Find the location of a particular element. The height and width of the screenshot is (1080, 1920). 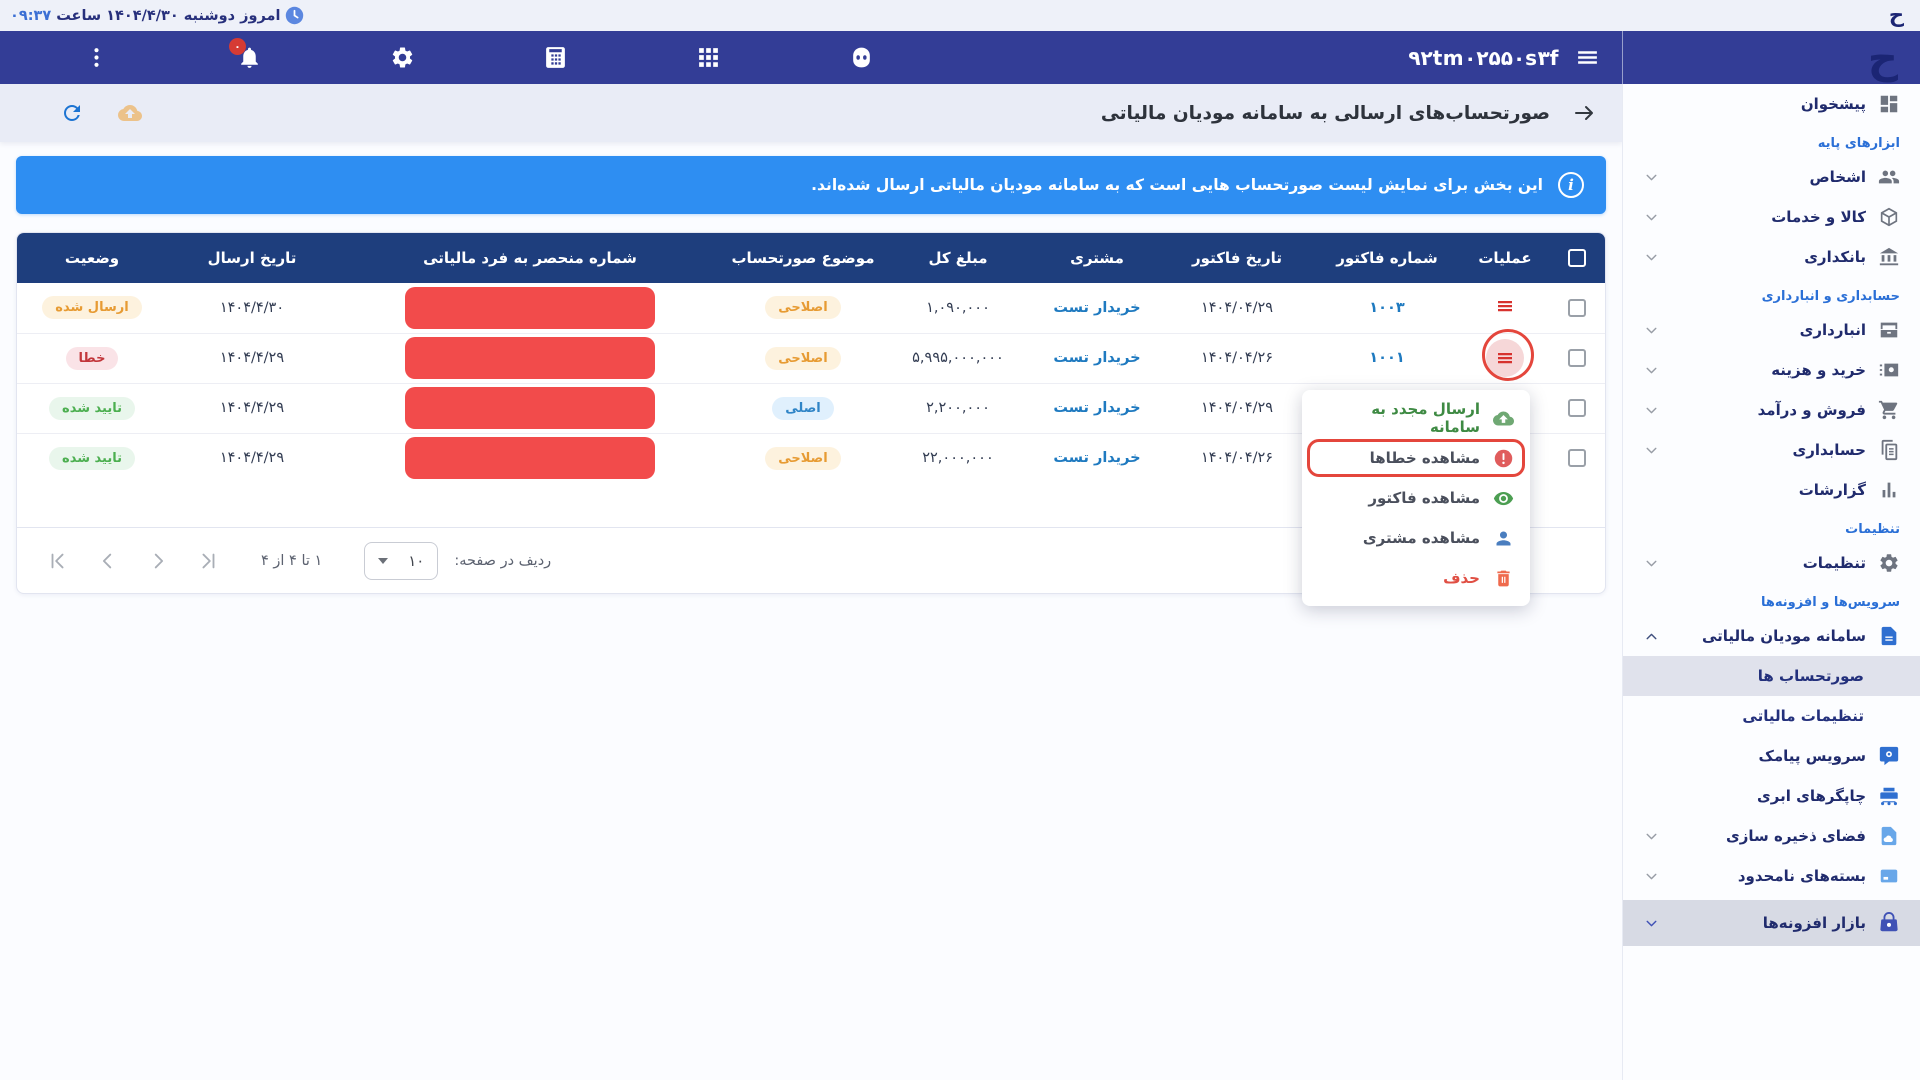

brand-logo-large: ح is located at coordinates (1882, 57).